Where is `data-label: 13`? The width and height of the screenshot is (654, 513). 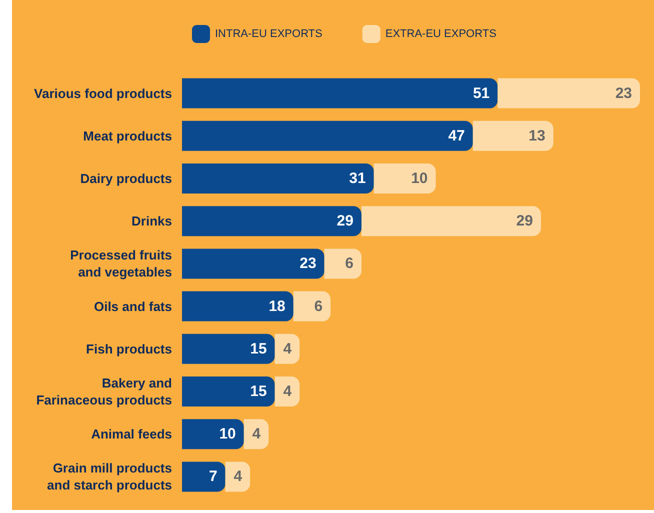 data-label: 13 is located at coordinates (537, 135).